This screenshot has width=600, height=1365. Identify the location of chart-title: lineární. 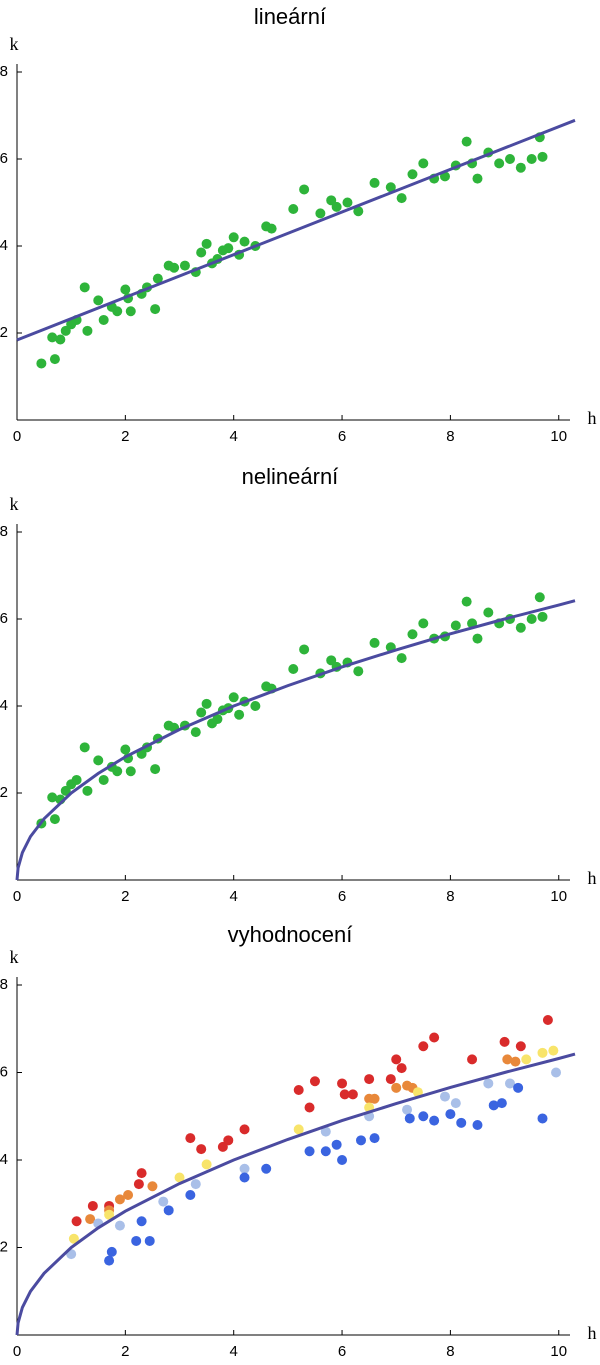
(290, 16).